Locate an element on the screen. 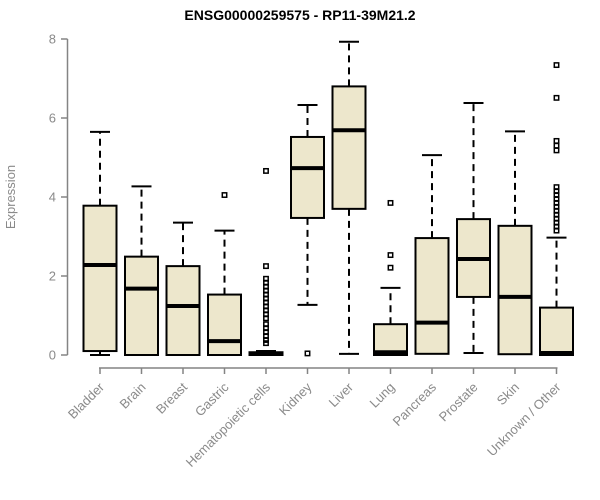 The width and height of the screenshot is (600, 500). boxplot-prostate is located at coordinates (473, 228).